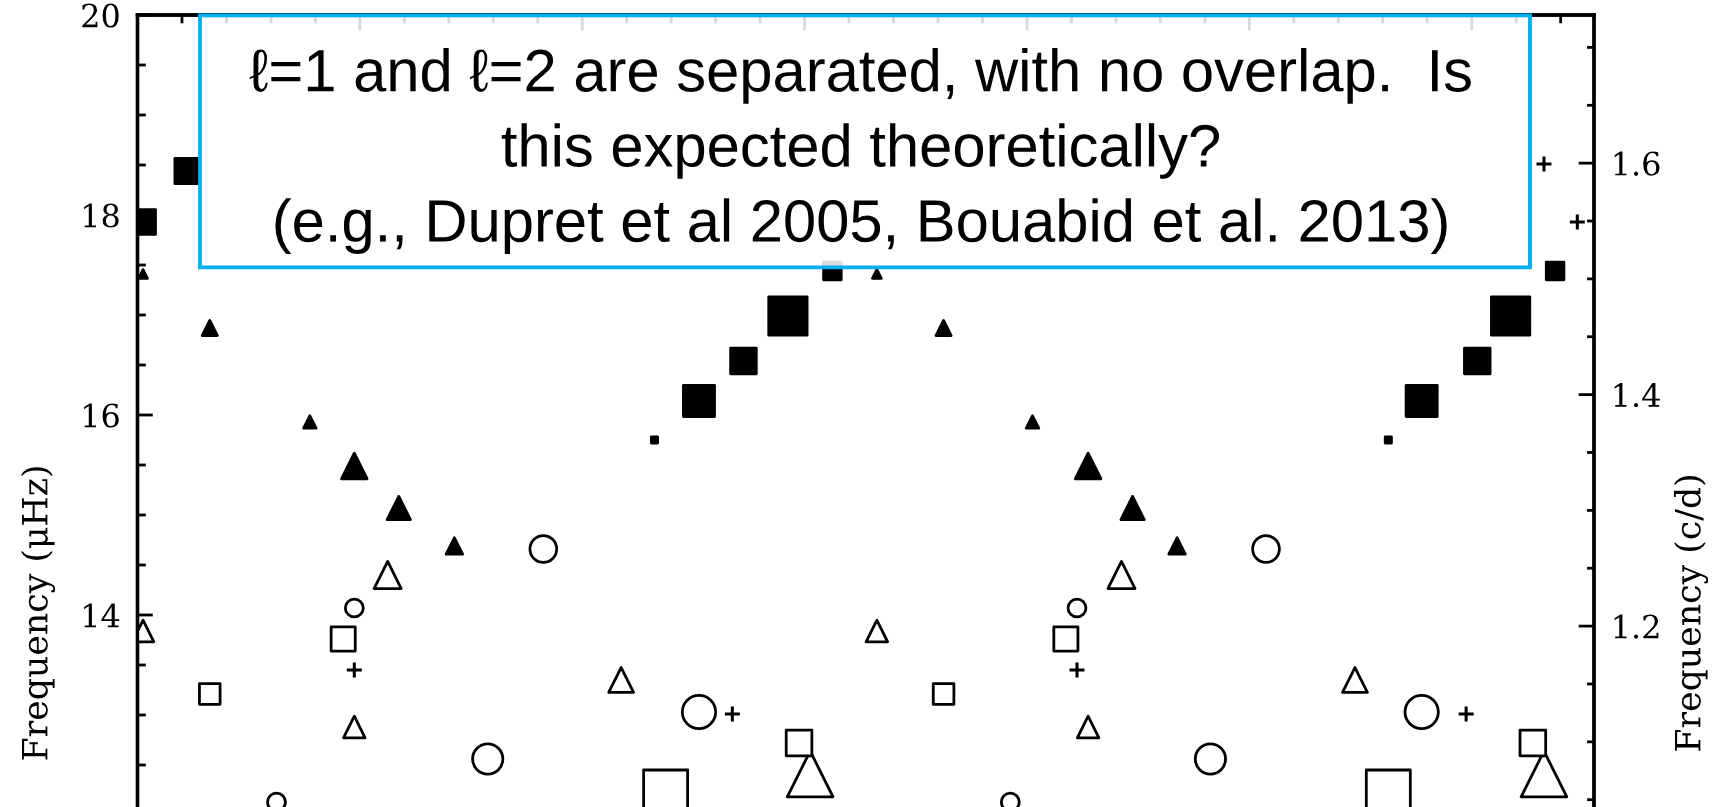 The height and width of the screenshot is (807, 1729). Describe the element at coordinates (1637, 395) in the screenshot. I see `y2-tick-label: 1.4` at that location.